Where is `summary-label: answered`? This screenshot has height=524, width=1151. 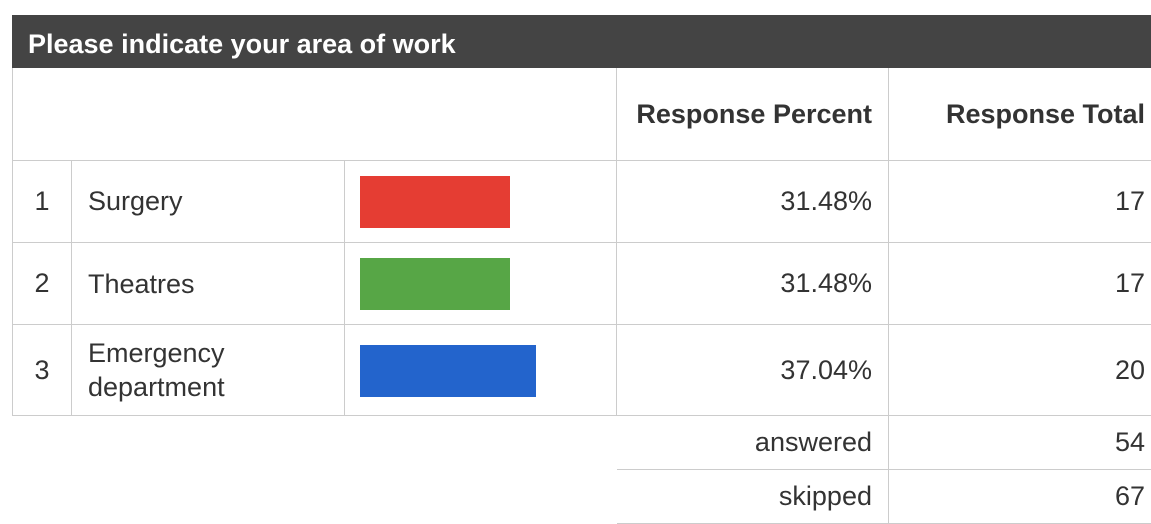 summary-label: answered is located at coordinates (753, 443).